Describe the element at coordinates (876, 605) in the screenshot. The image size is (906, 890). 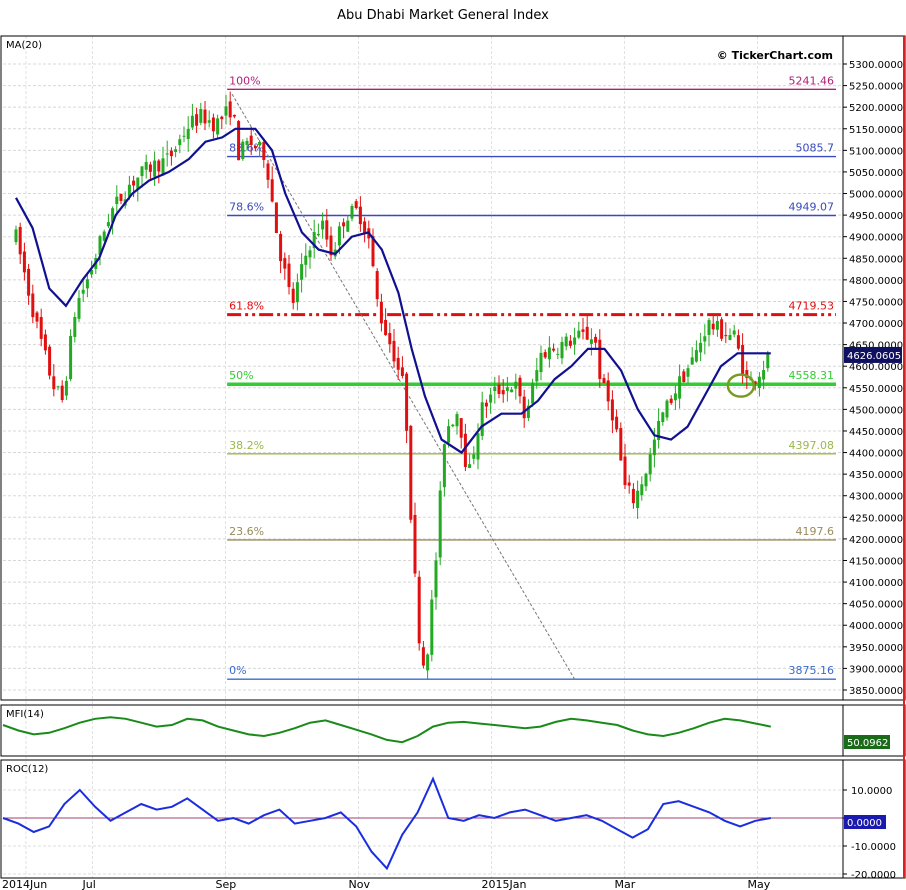
I see `y-tick-label: 4050.0000` at that location.